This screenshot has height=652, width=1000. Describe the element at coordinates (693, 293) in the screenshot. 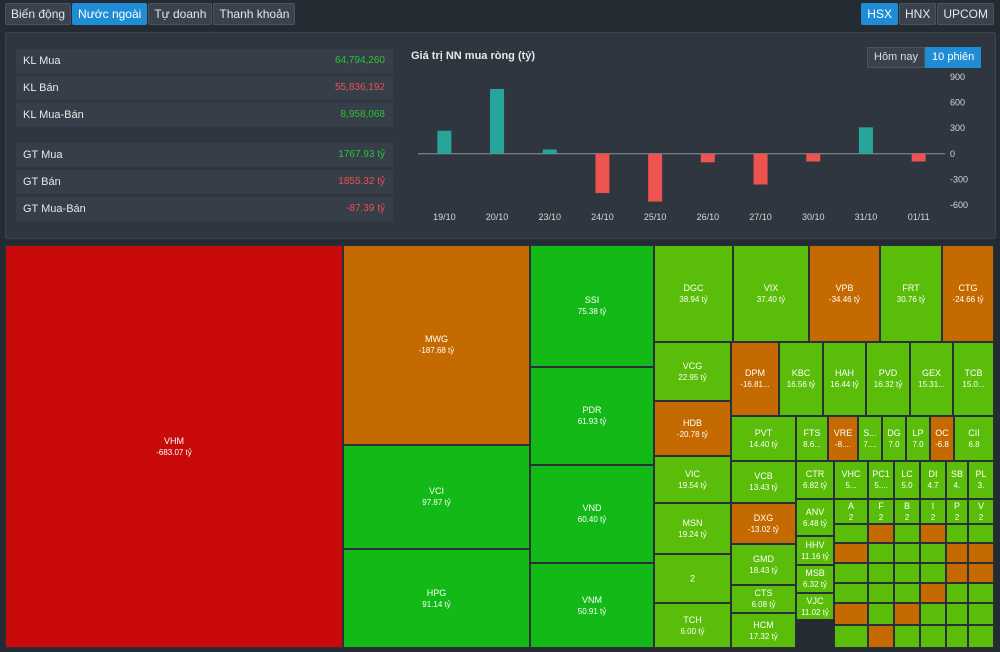

I see `treemap-cell-dgc: DGC 38.94 tỷ` at that location.